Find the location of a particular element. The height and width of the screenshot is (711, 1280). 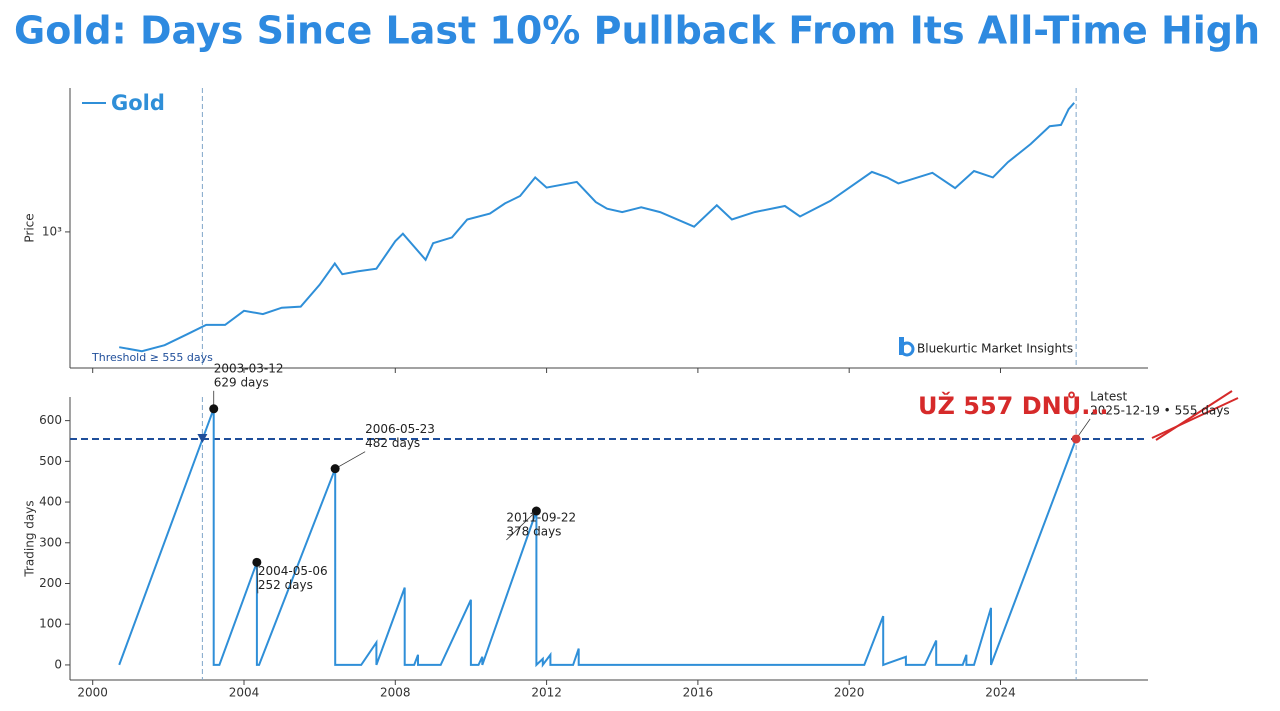

x-tick-label: 2024 is located at coordinates (1000, 693).